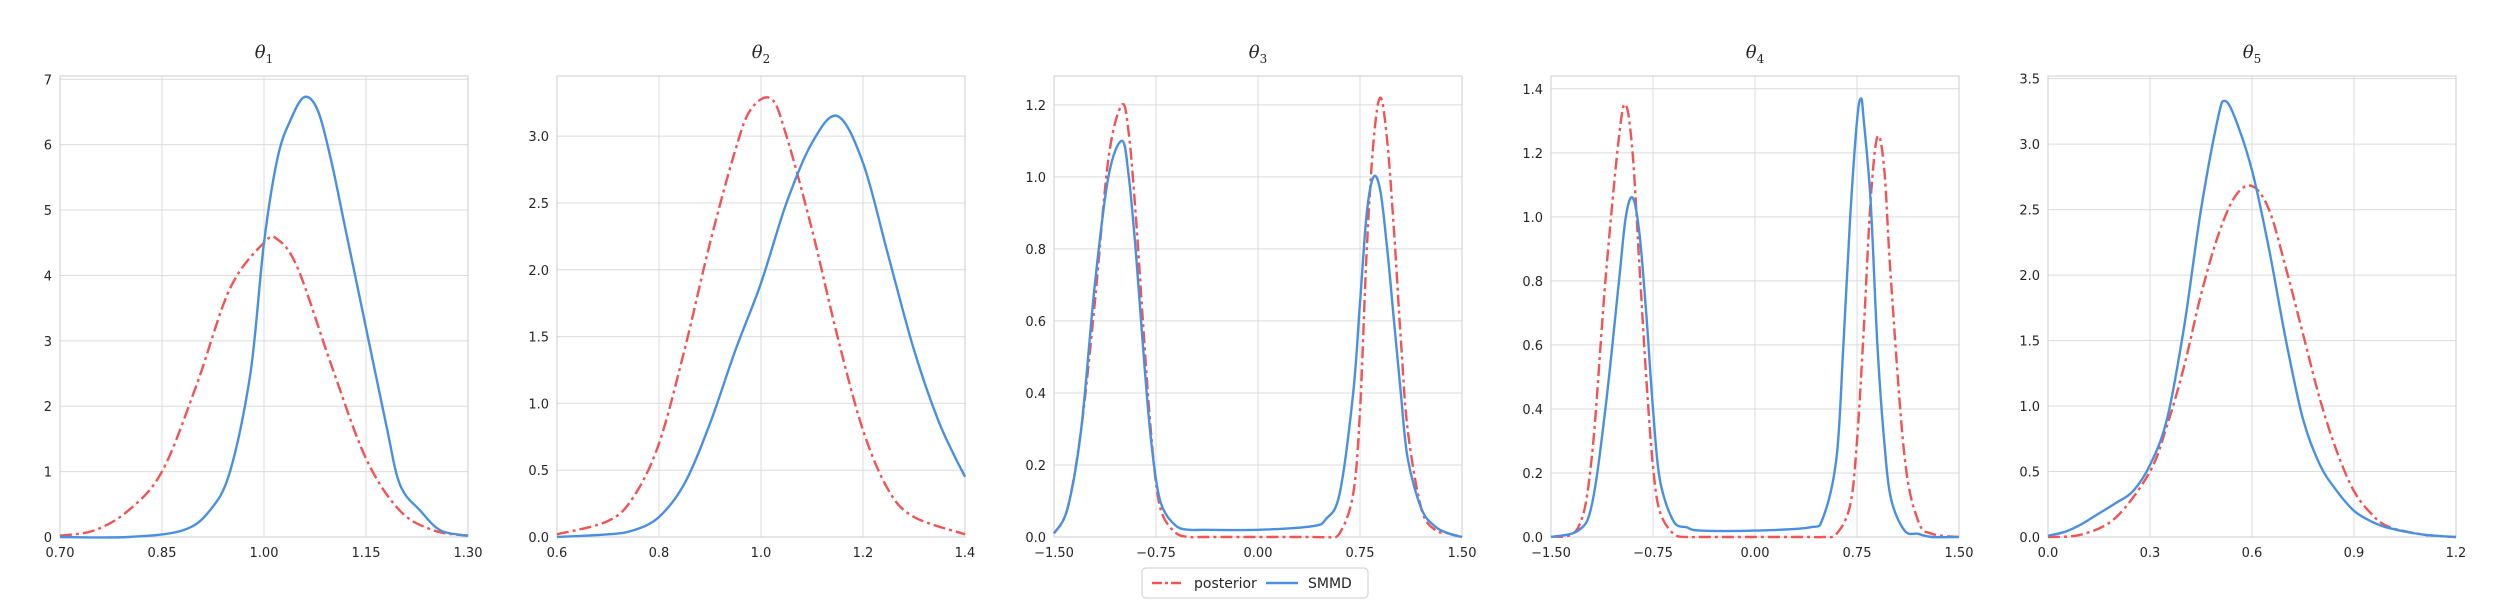  I want to click on panel-title: θ4, so click(1755, 54).